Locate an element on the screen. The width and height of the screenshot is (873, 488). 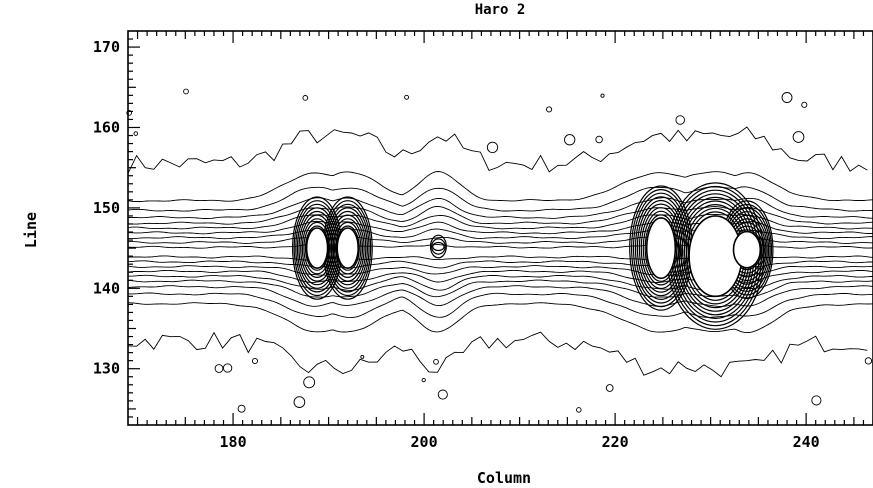
y-axis-label: Line is located at coordinates (31, 230).